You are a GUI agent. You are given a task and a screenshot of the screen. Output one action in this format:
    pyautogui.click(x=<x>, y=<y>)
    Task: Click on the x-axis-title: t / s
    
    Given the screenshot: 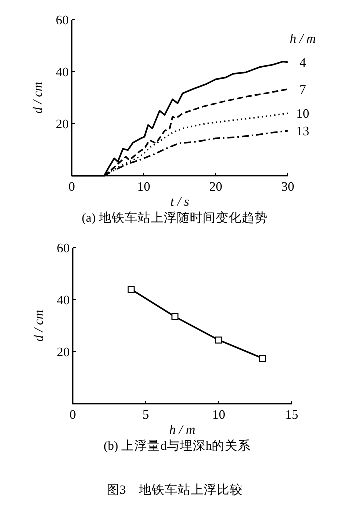 What is the action you would take?
    pyautogui.click(x=180, y=201)
    